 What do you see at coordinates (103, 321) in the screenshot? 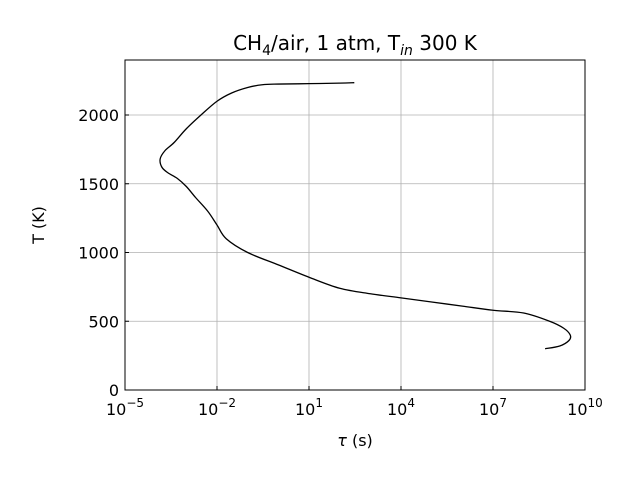
I see `y-tick-label: 500` at bounding box center [103, 321].